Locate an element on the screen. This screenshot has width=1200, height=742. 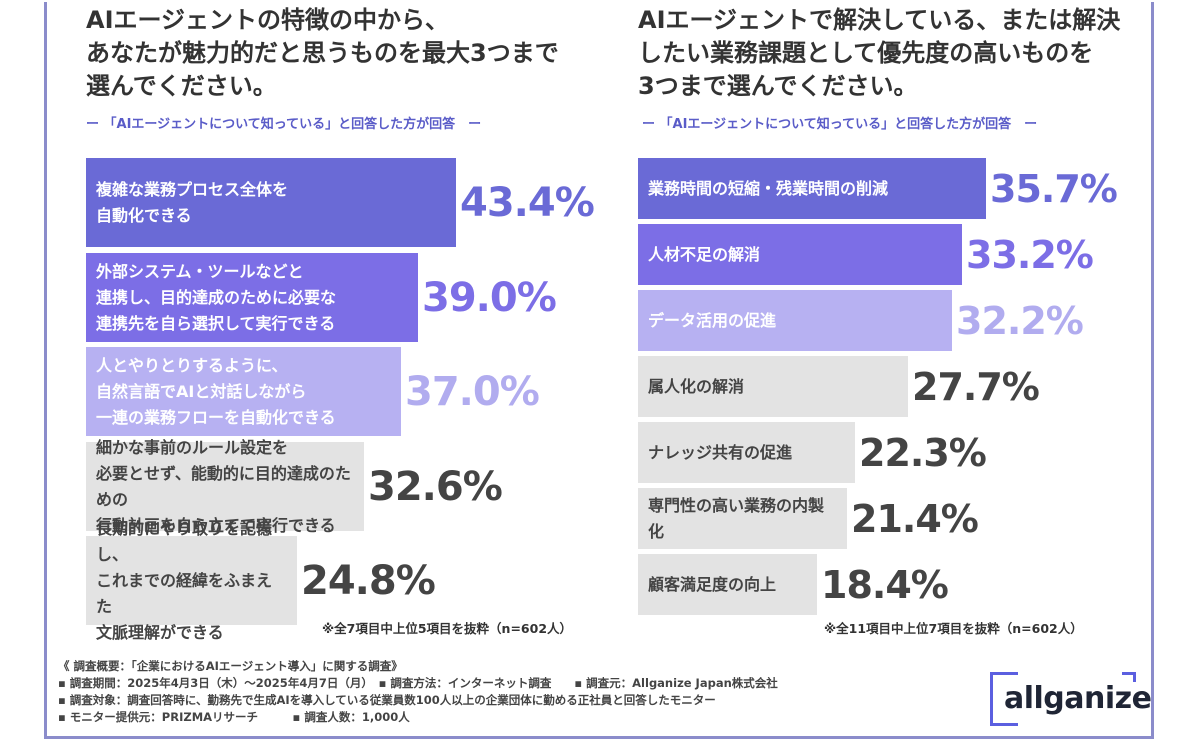
right-bar-label-1: 業務時間の短縮・残業時間の削減 is located at coordinates (768, 188).